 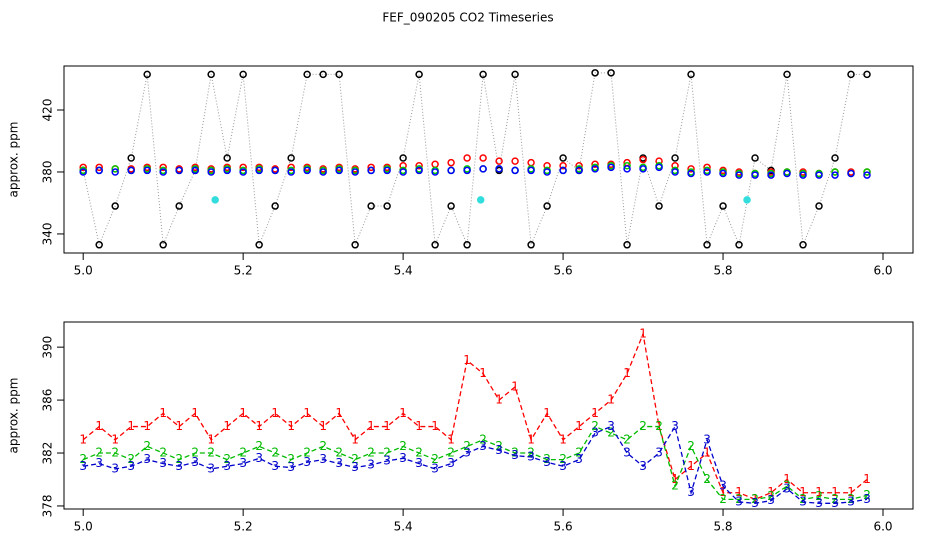 What do you see at coordinates (83, 527) in the screenshot?
I see `x-tick-label: 5.0` at bounding box center [83, 527].